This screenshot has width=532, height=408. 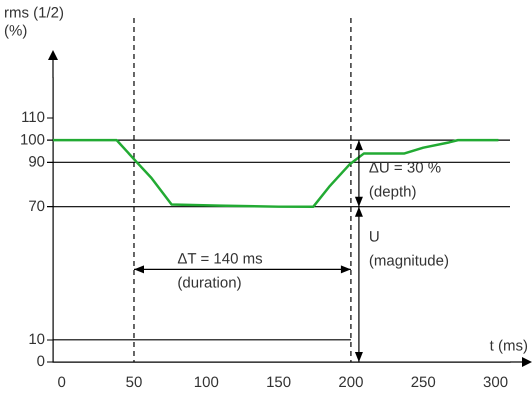 What do you see at coordinates (134, 383) in the screenshot?
I see `x-tick-label: 50` at bounding box center [134, 383].